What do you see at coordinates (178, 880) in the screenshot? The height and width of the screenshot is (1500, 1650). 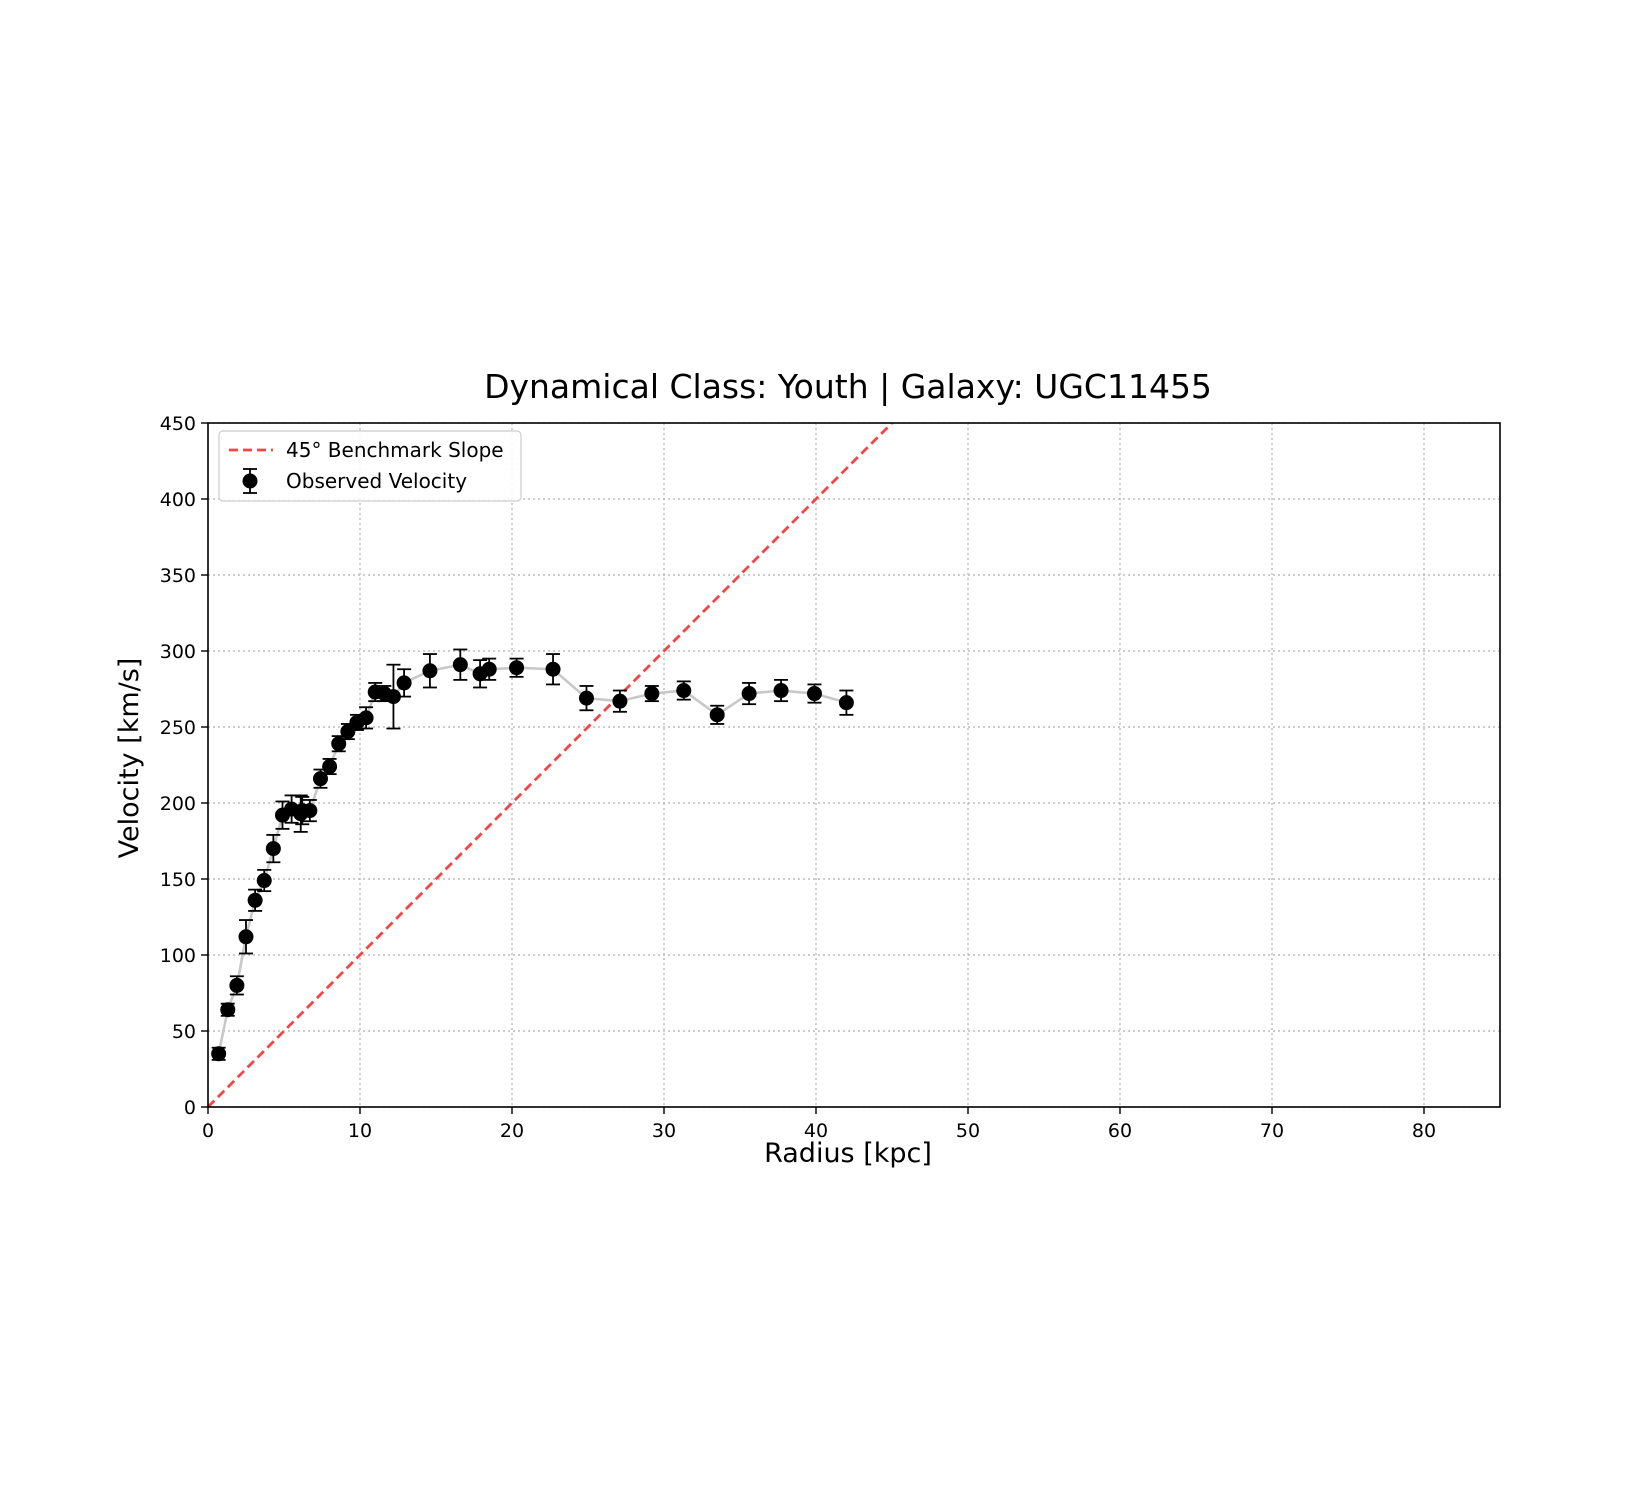 I see `y-tick-label: 150` at bounding box center [178, 880].